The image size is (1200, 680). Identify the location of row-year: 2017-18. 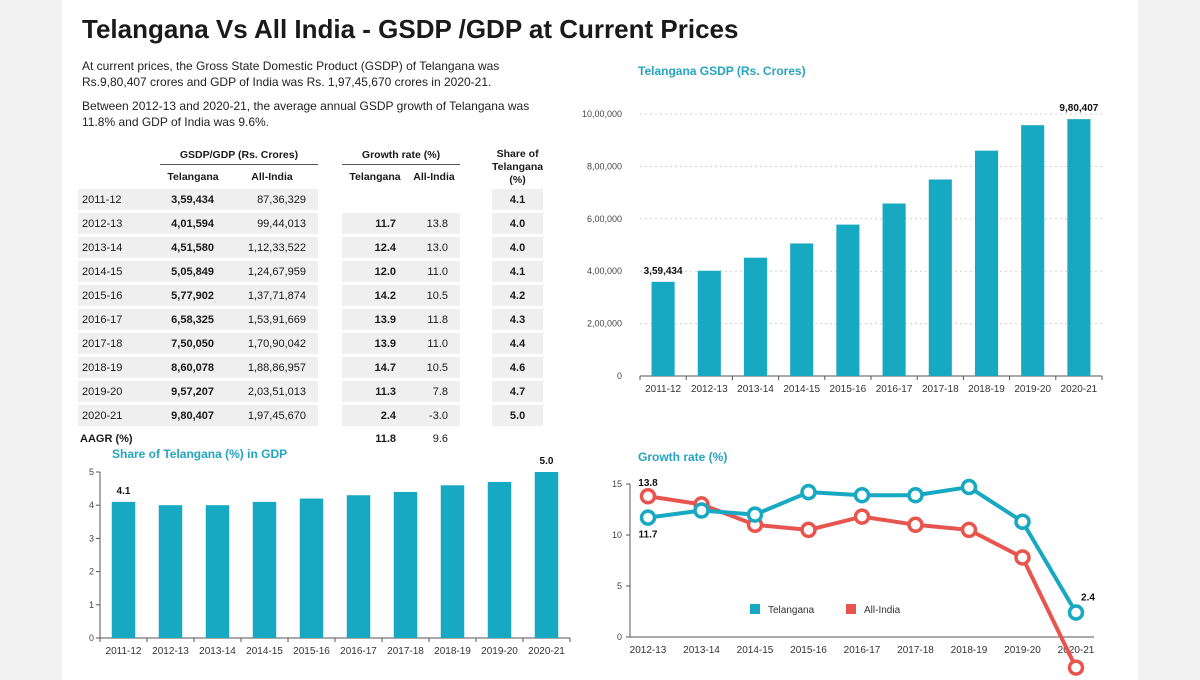
(119, 343).